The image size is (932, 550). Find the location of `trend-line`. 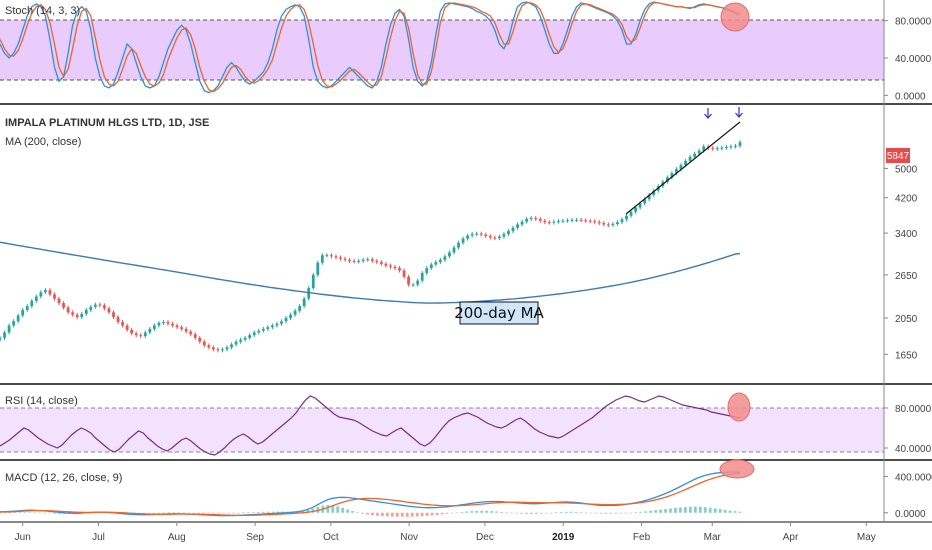

trend-line is located at coordinates (683, 168).